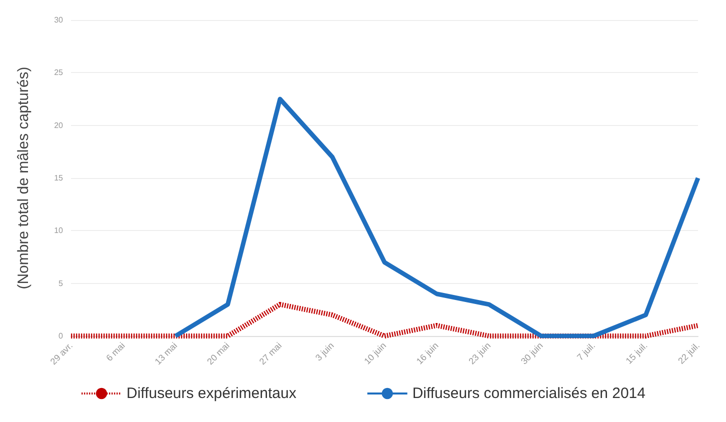 This screenshot has height=422, width=726. Describe the element at coordinates (479, 353) in the screenshot. I see `x-tick-label: 23 juin` at that location.